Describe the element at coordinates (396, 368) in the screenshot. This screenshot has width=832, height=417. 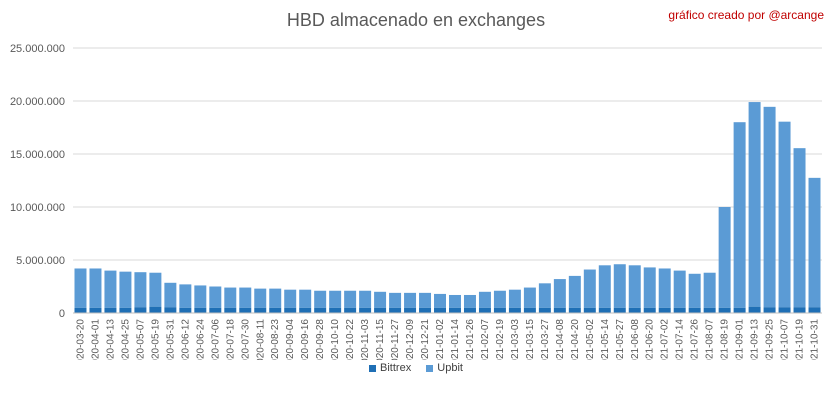
I see `legend-label-bittrex: Bittrex` at that location.